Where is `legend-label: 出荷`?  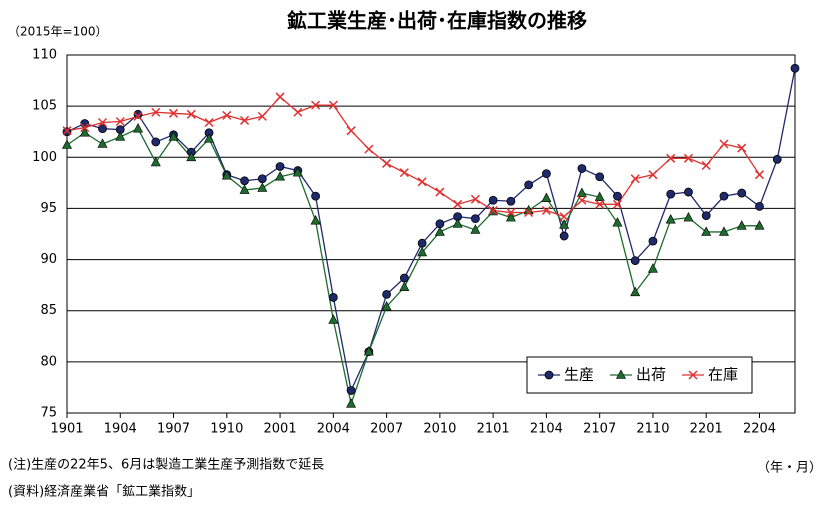
legend-label: 出荷 is located at coordinates (651, 375).